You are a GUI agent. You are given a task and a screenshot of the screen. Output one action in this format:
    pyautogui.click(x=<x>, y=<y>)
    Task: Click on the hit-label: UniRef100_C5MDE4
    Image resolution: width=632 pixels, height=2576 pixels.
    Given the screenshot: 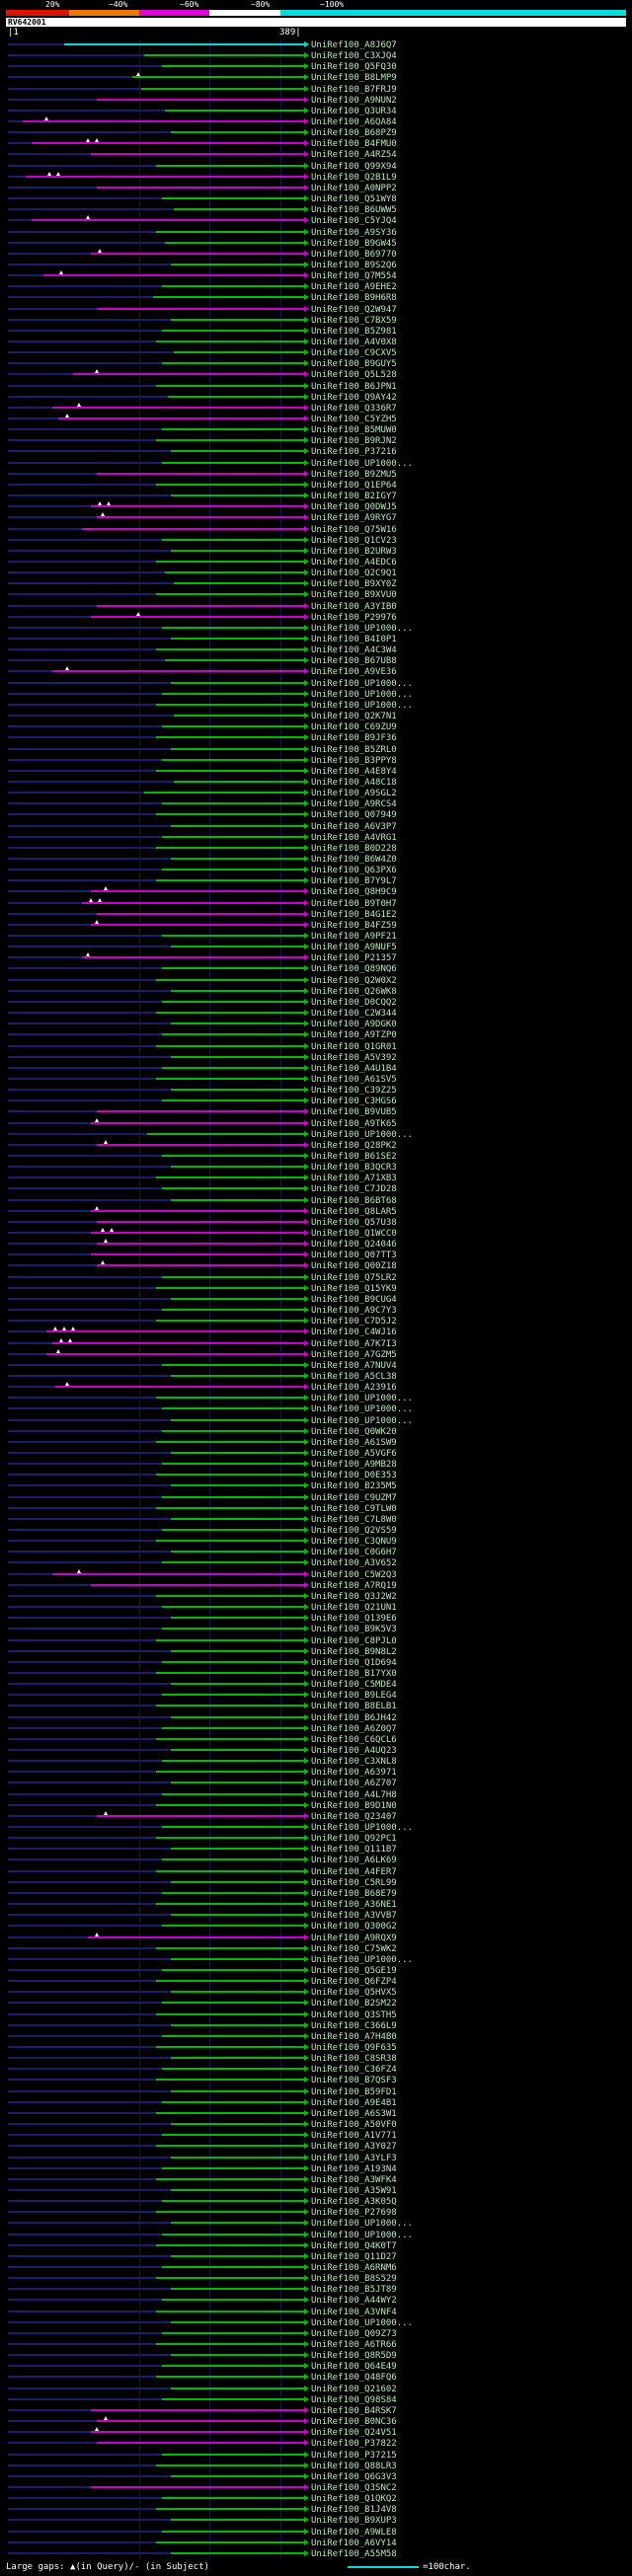 What is the action you would take?
    pyautogui.click(x=354, y=1685)
    